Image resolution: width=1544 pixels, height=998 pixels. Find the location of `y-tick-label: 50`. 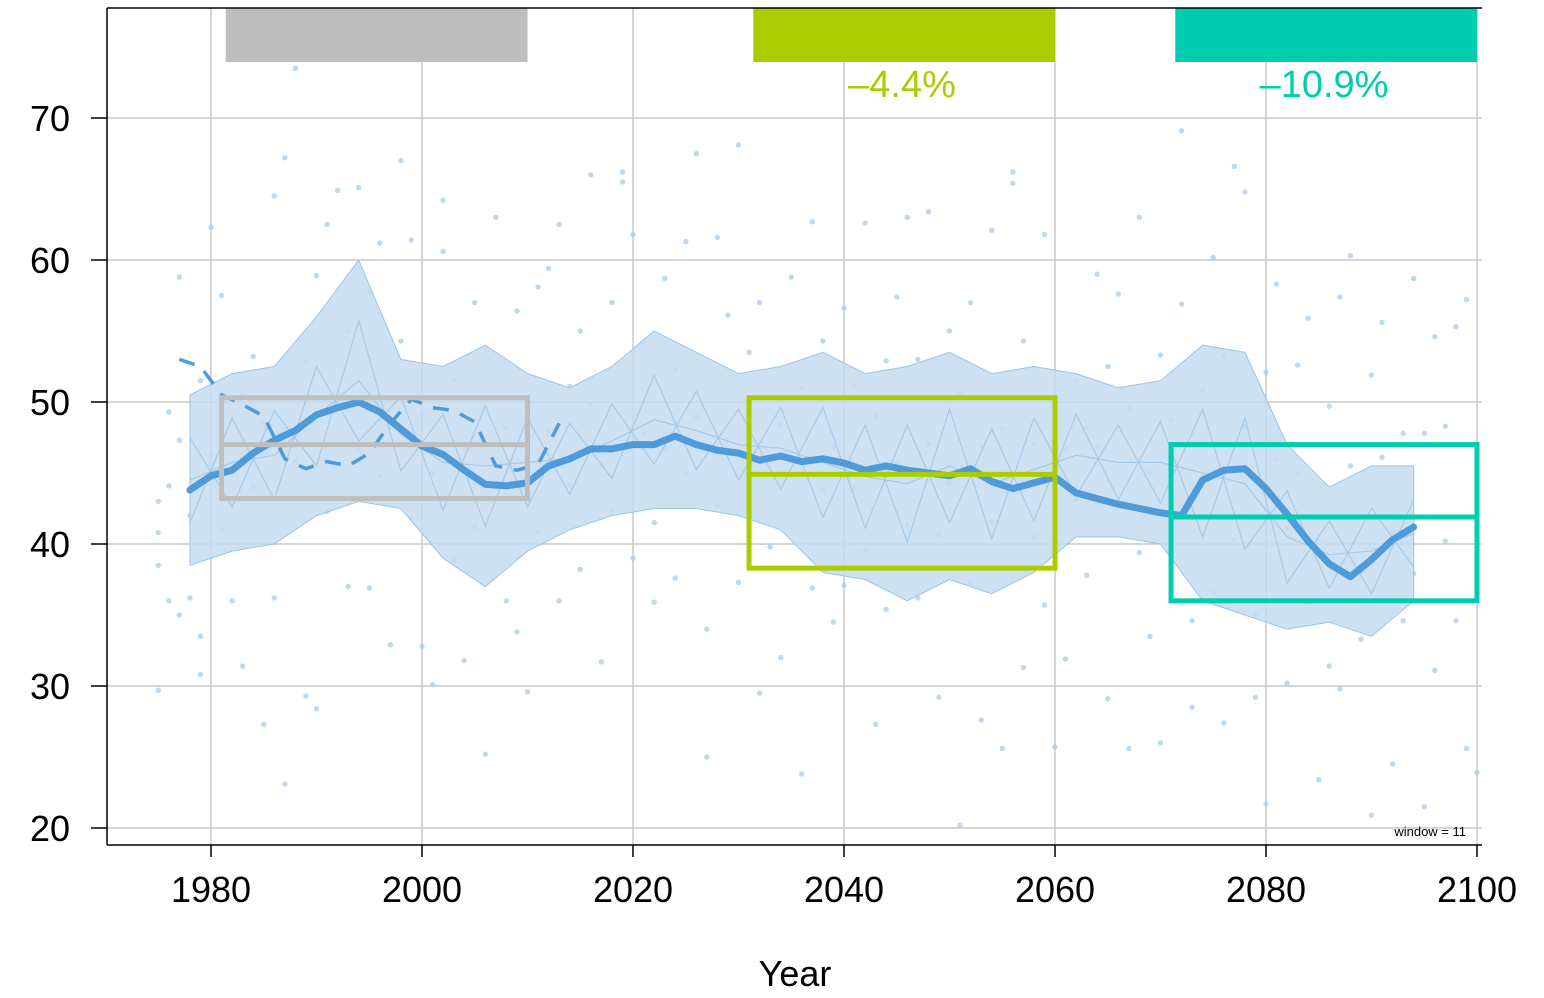

y-tick-label: 50 is located at coordinates (50, 402).